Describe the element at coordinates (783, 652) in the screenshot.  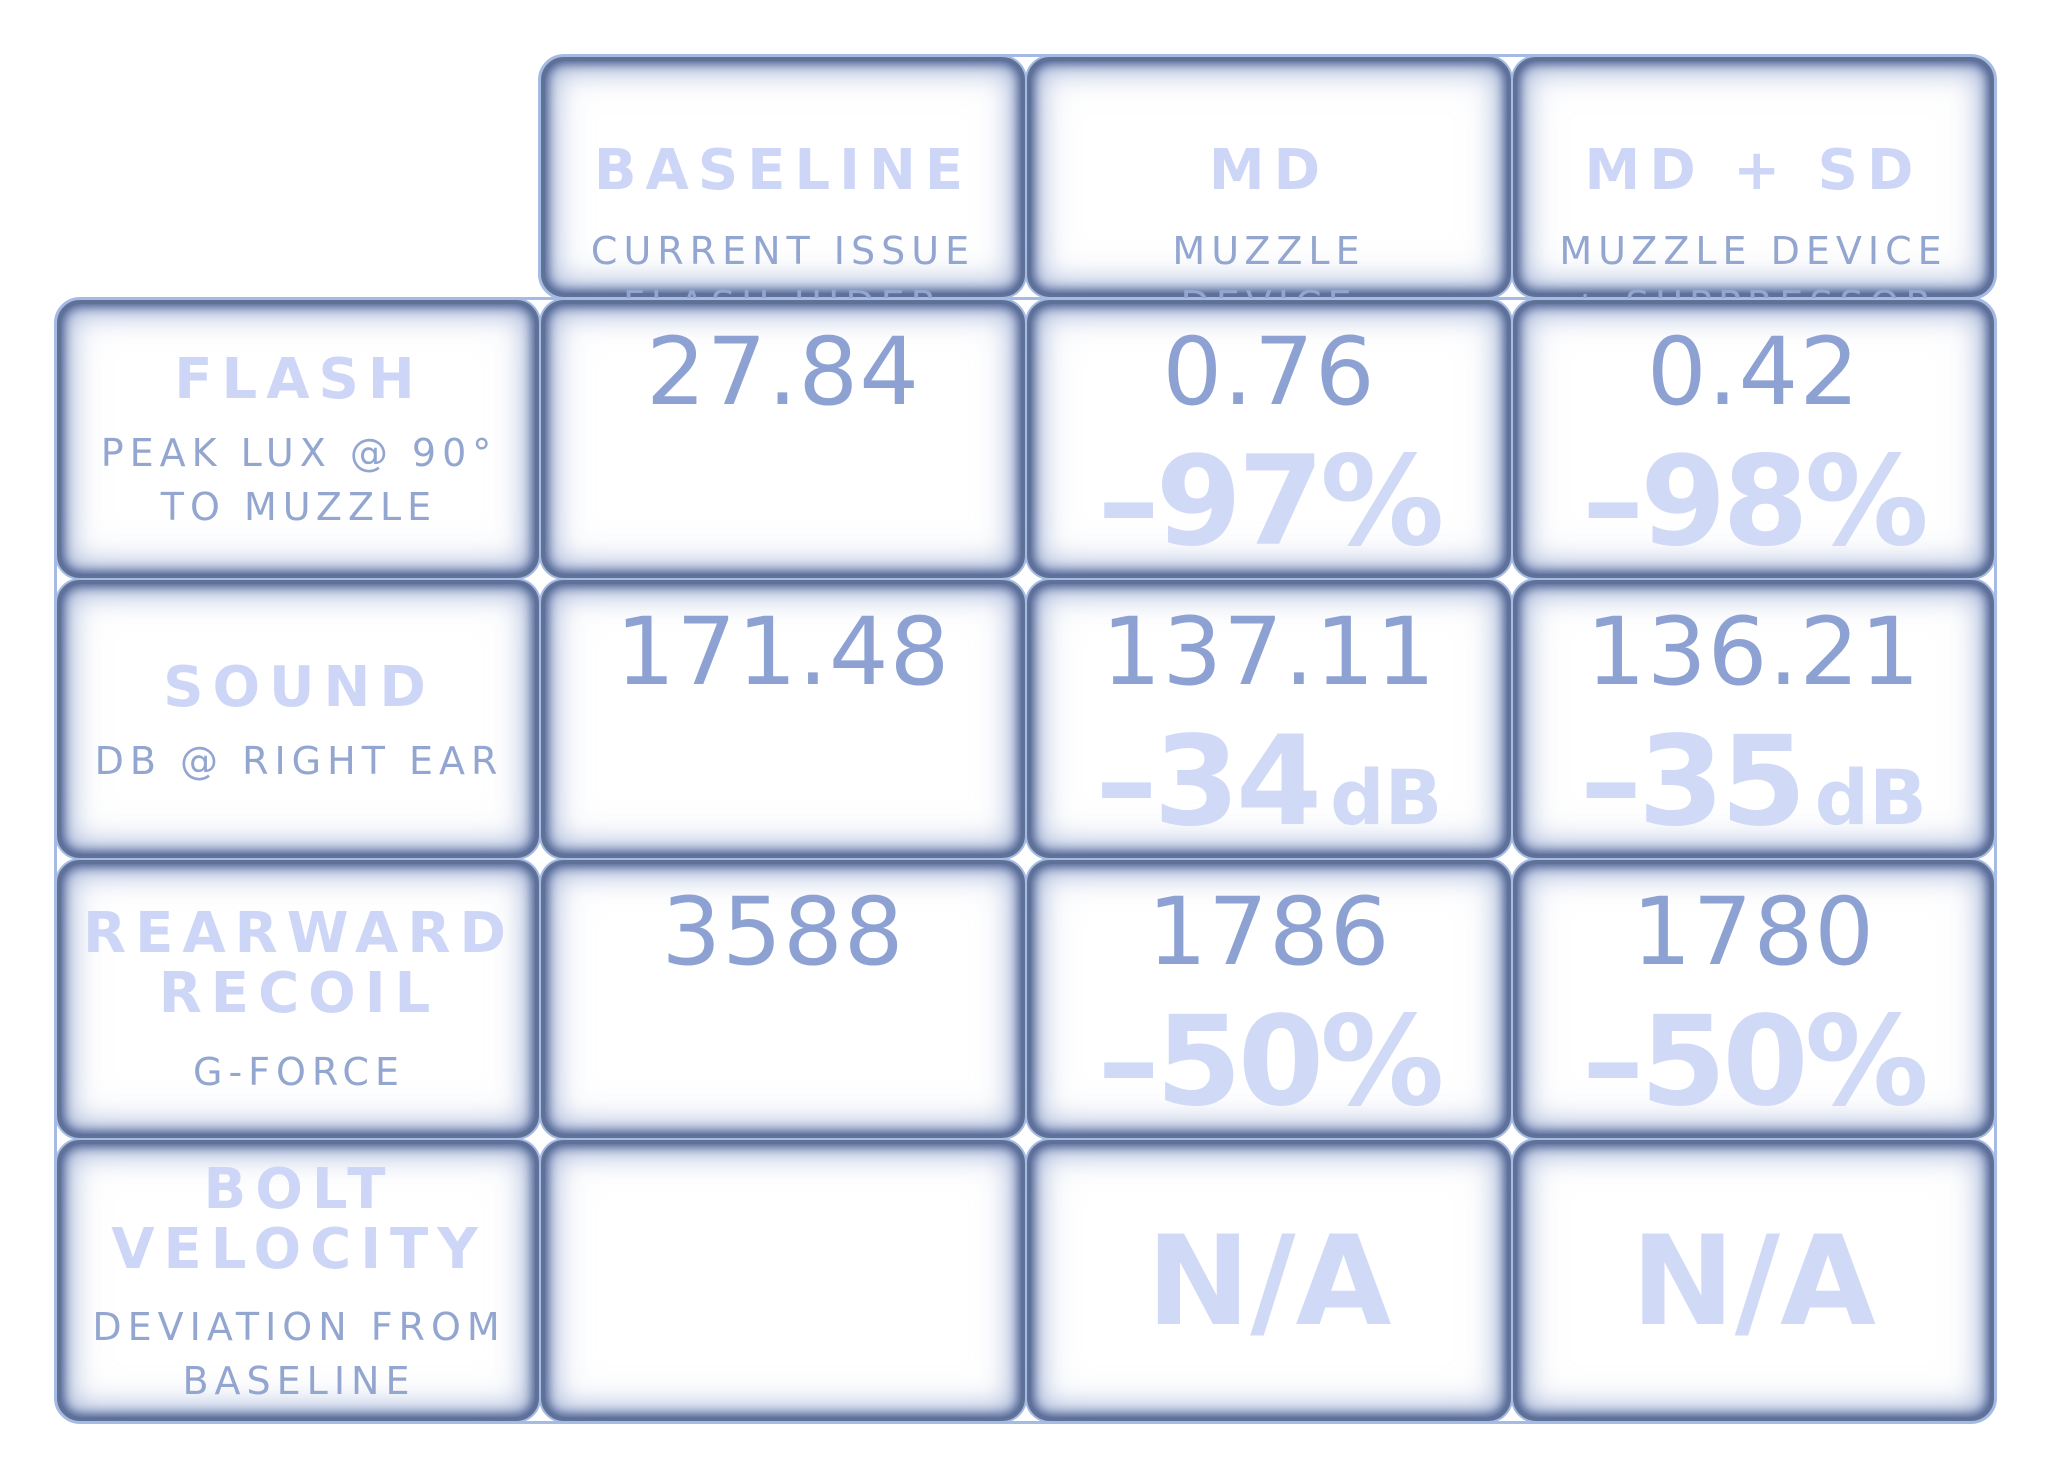
I see `value-text: 171.48` at that location.